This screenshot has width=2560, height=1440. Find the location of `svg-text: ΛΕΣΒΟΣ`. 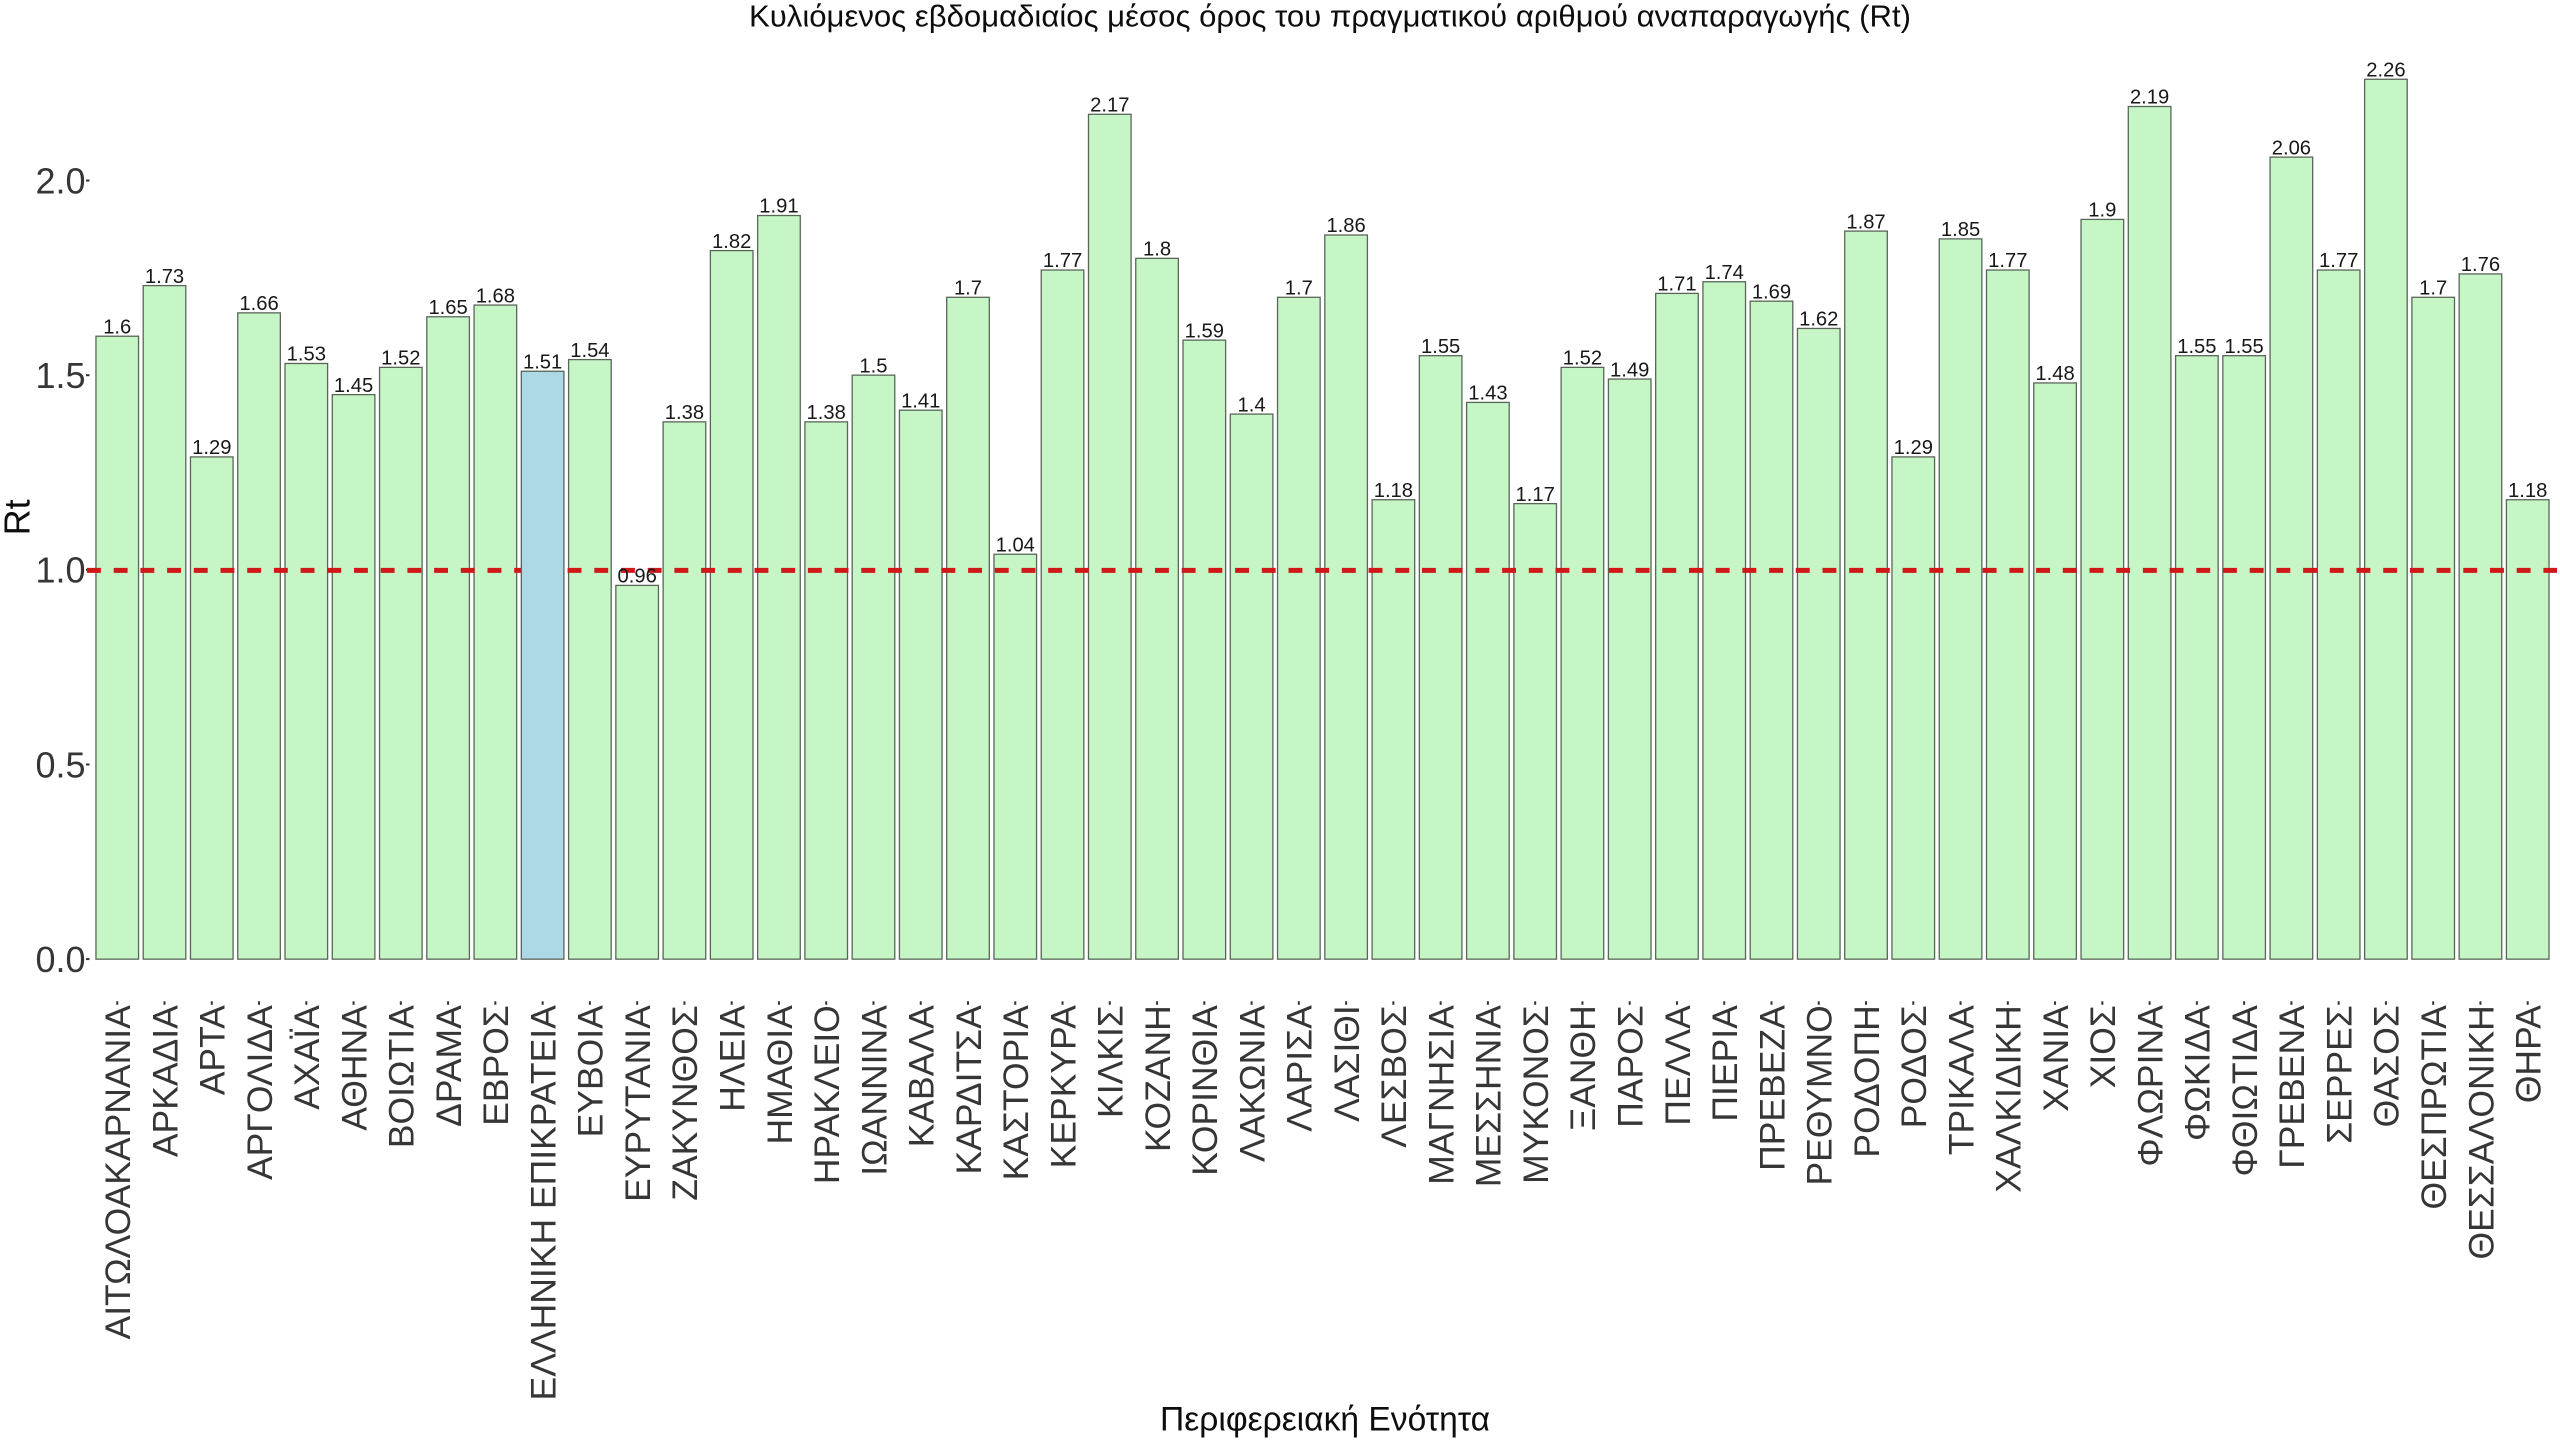

svg-text: ΛΕΣΒΟΣ is located at coordinates (1394, 1076).